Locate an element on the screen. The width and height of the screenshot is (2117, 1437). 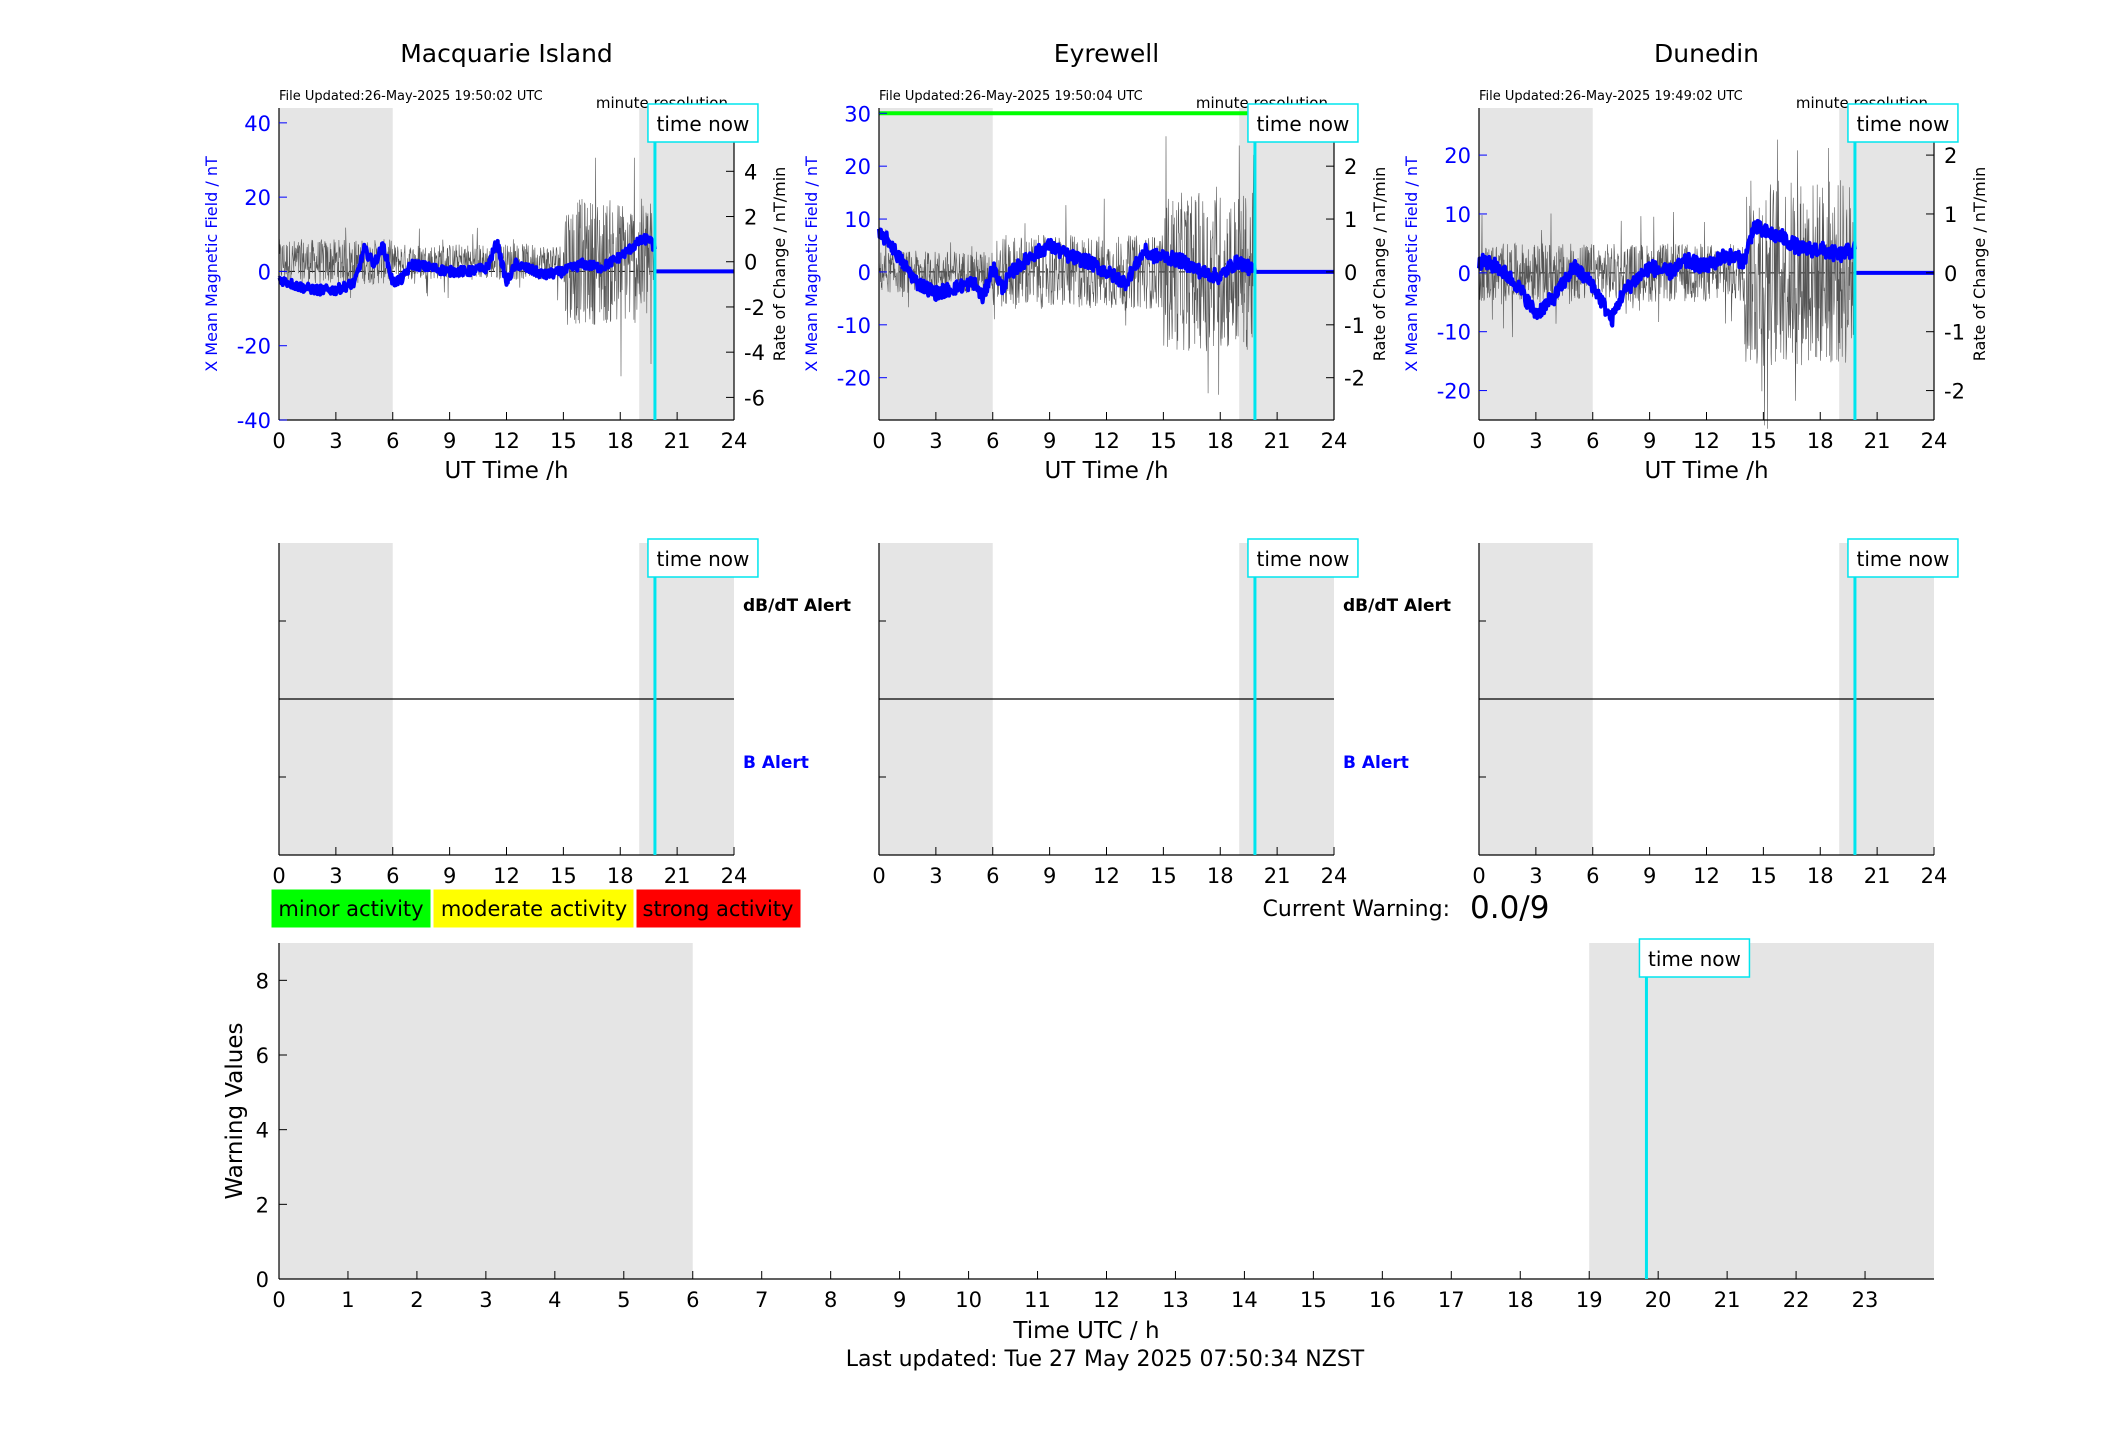
warning-panel-xtick-label-19: 19 is located at coordinates (1589, 1300).